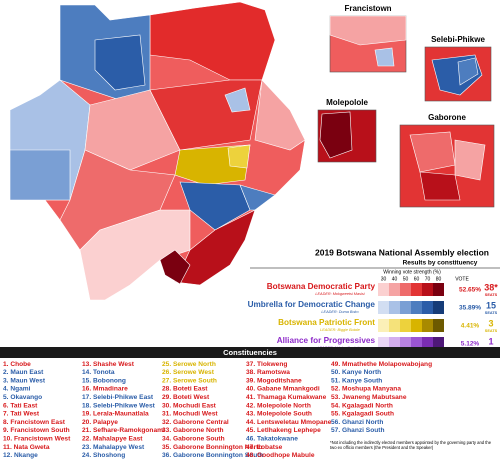 The width and height of the screenshot is (500, 465). Describe the element at coordinates (369, 397) in the screenshot. I see `constituency-label: 53. Jwaneng Mabutsane` at that location.